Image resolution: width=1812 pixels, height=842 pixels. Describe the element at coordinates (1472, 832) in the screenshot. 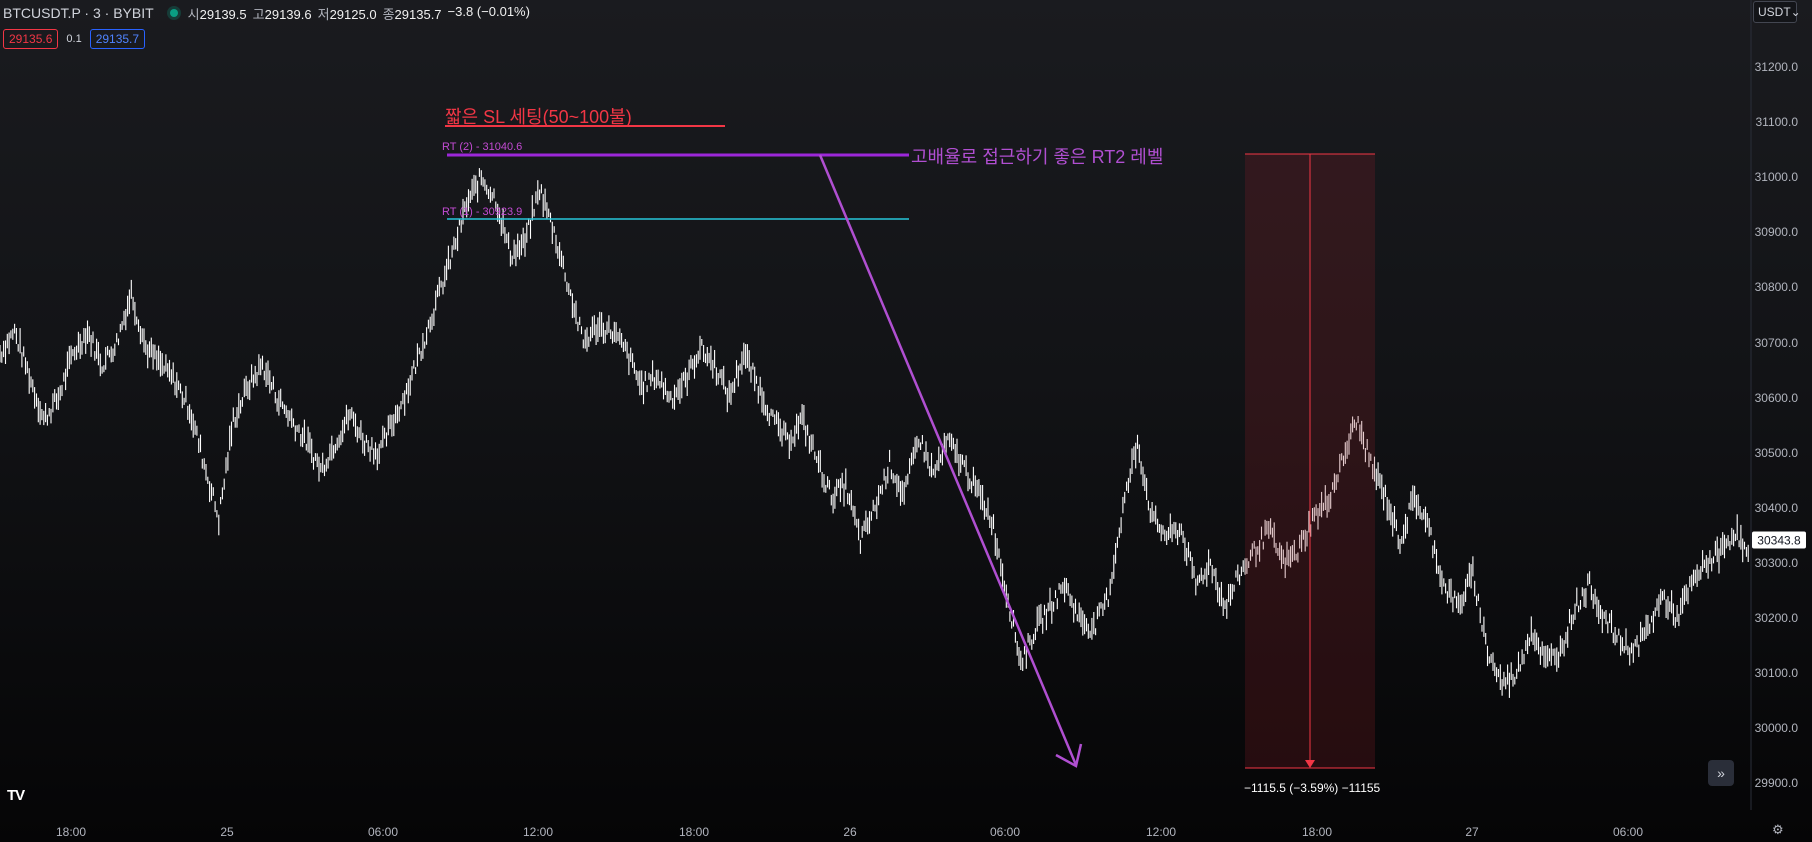

I see `time-tick-label: 27` at that location.